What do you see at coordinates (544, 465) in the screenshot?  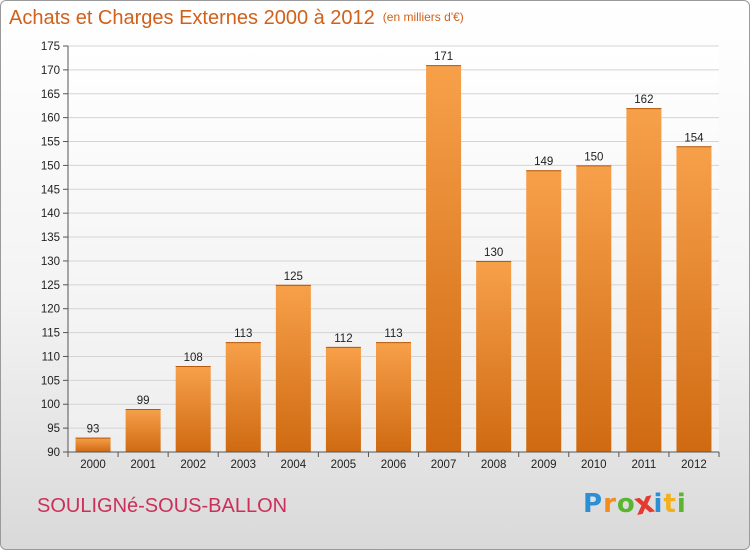 I see `x-tick-label: 2009` at bounding box center [544, 465].